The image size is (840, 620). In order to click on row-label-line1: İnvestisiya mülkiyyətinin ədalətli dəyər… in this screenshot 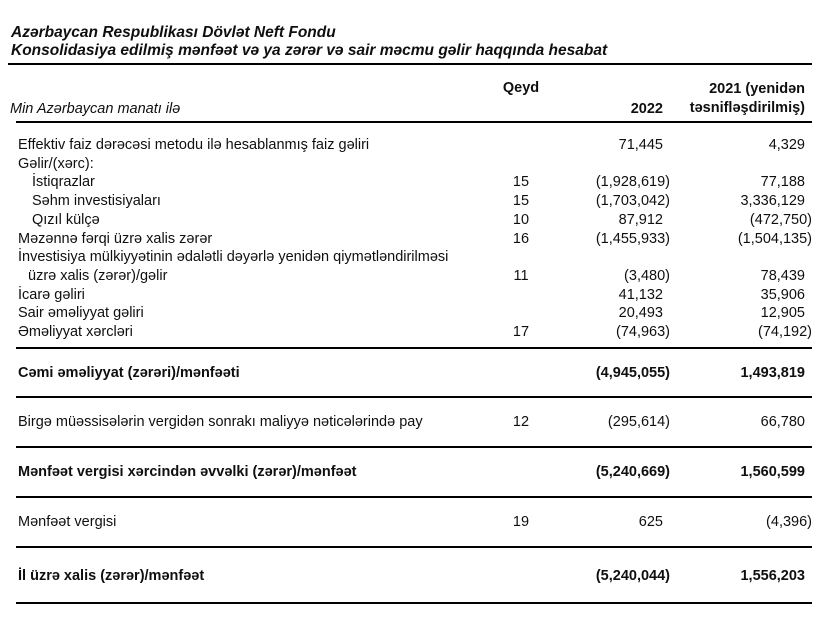, I will do `click(233, 257)`.